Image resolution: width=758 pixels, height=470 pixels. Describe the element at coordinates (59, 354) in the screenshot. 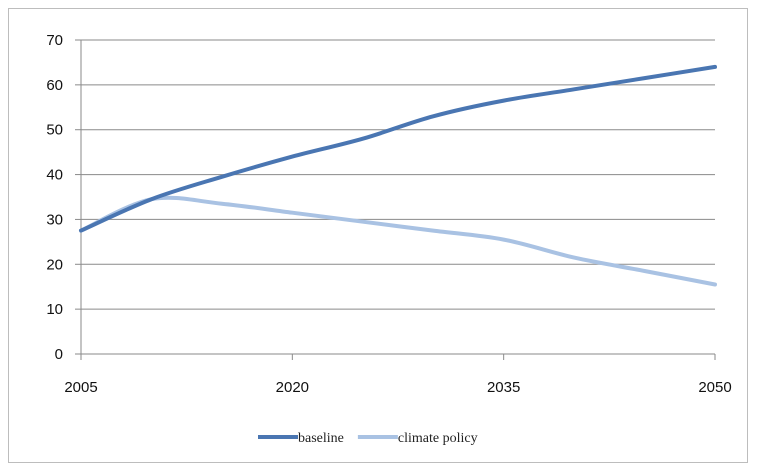

I see `y-tick-label: 0` at that location.